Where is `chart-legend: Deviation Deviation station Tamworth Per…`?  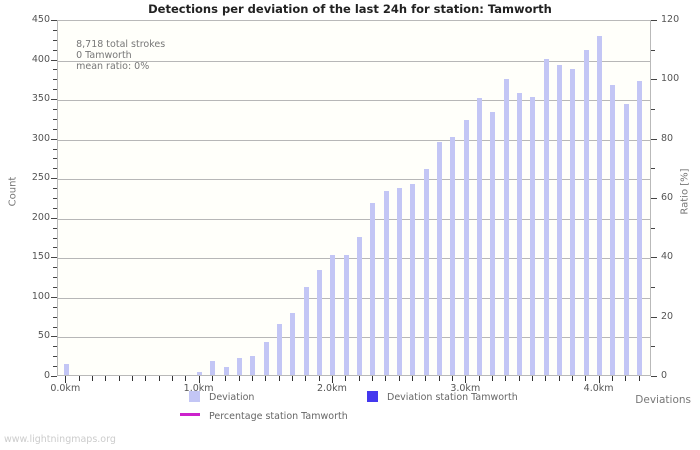 chart-legend: Deviation Deviation station Tamworth Per… is located at coordinates (350, 411).